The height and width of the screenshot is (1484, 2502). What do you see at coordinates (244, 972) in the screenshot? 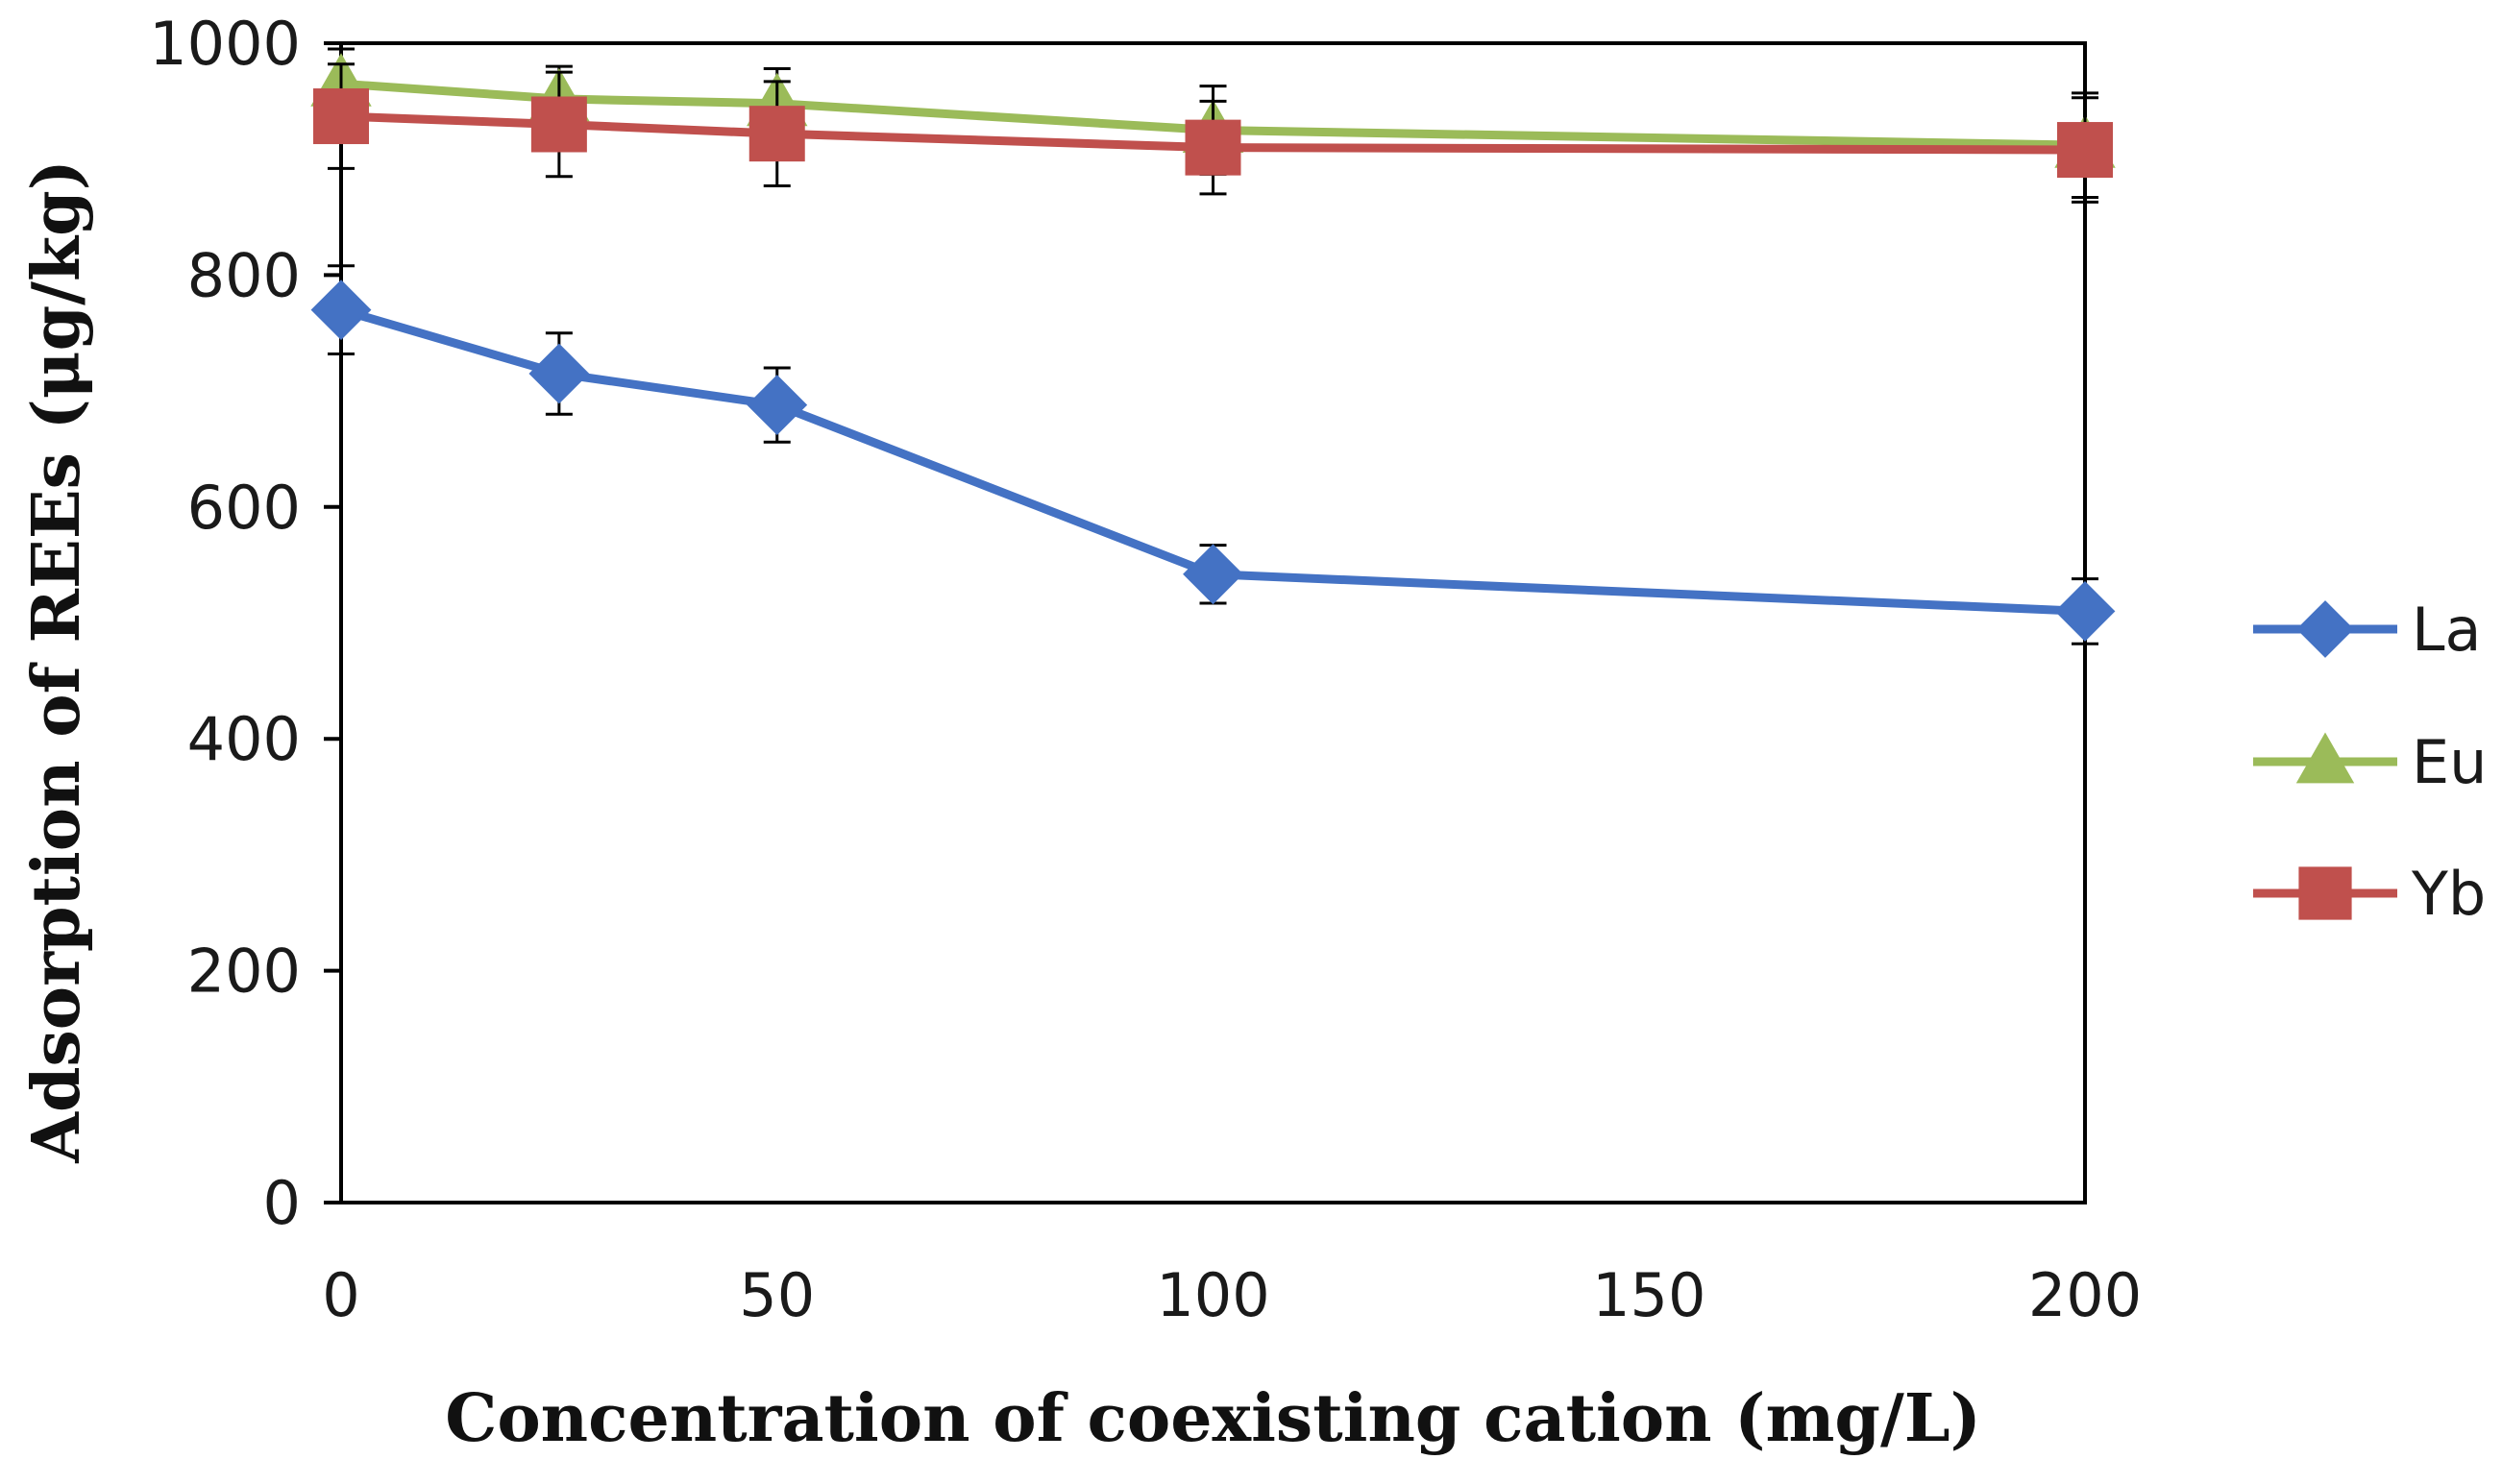
I see `y-tick-label: 200` at bounding box center [244, 972].